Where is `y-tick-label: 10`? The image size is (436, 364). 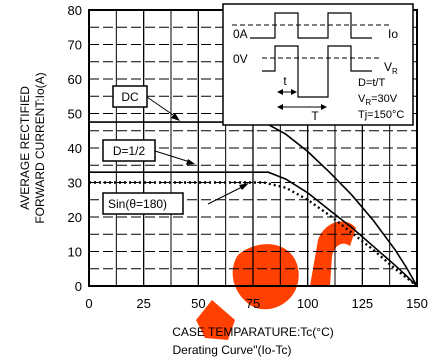 y-tick-label: 10 is located at coordinates (75, 252).